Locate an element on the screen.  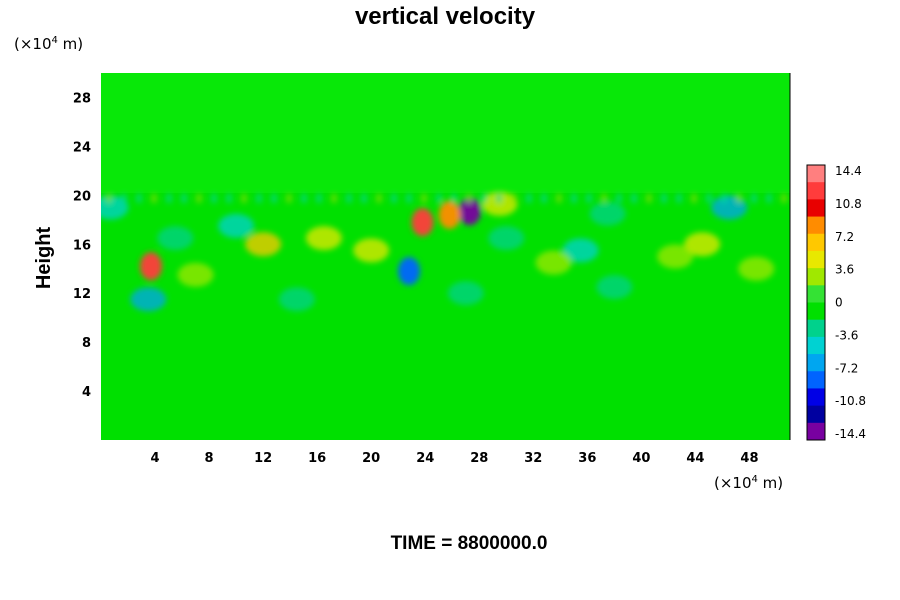
x-tick-label: 8 is located at coordinates (209, 458).